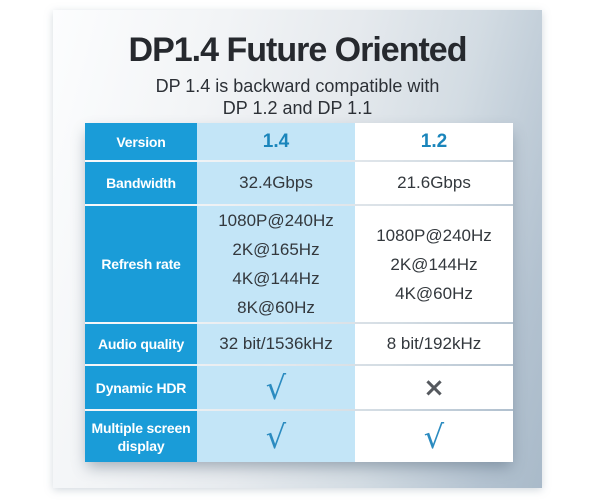 Image resolution: width=600 pixels, height=500 pixels. I want to click on subtitle-line-2: DP 1.2 and DP 1.1, so click(297, 108).